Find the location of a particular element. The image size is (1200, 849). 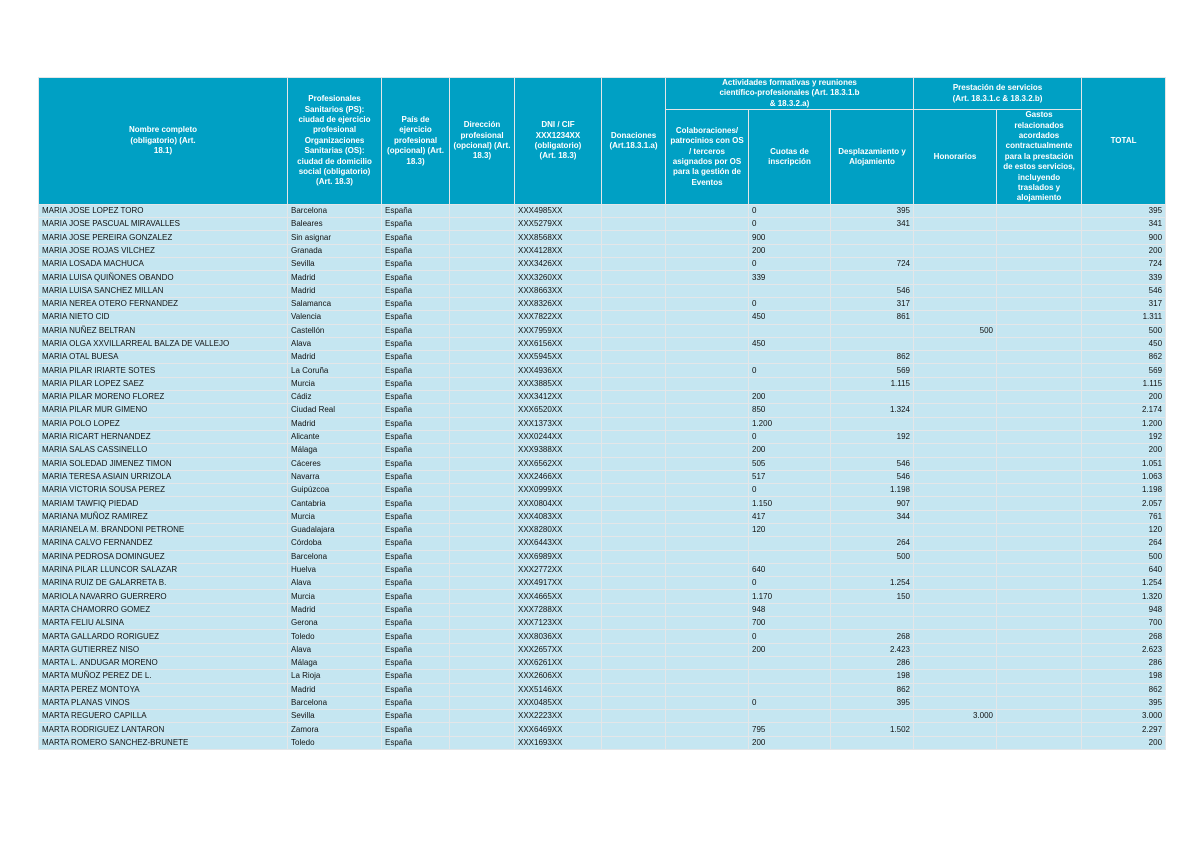

cell-dni: XXX9388XX is located at coordinates (558, 450).